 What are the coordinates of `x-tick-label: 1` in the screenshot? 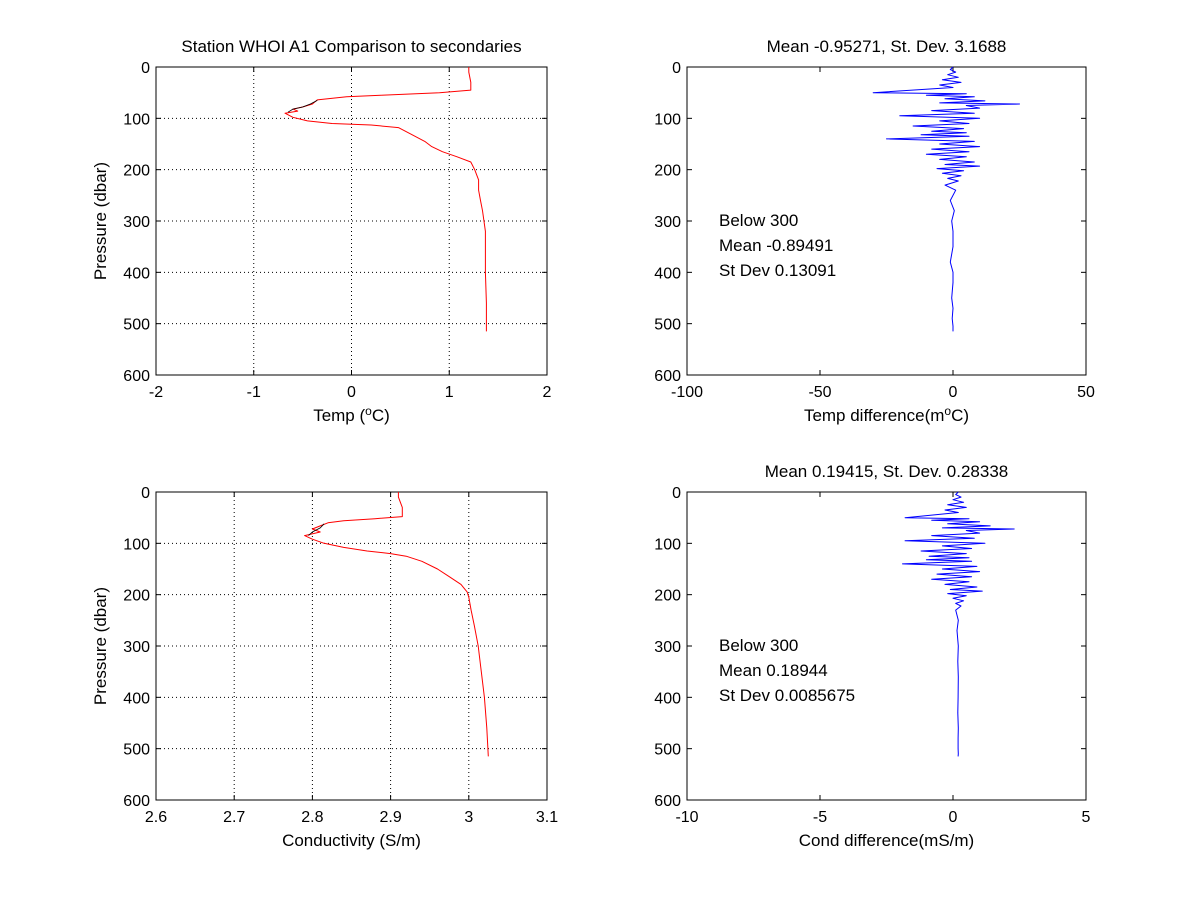 It's located at (449, 392).